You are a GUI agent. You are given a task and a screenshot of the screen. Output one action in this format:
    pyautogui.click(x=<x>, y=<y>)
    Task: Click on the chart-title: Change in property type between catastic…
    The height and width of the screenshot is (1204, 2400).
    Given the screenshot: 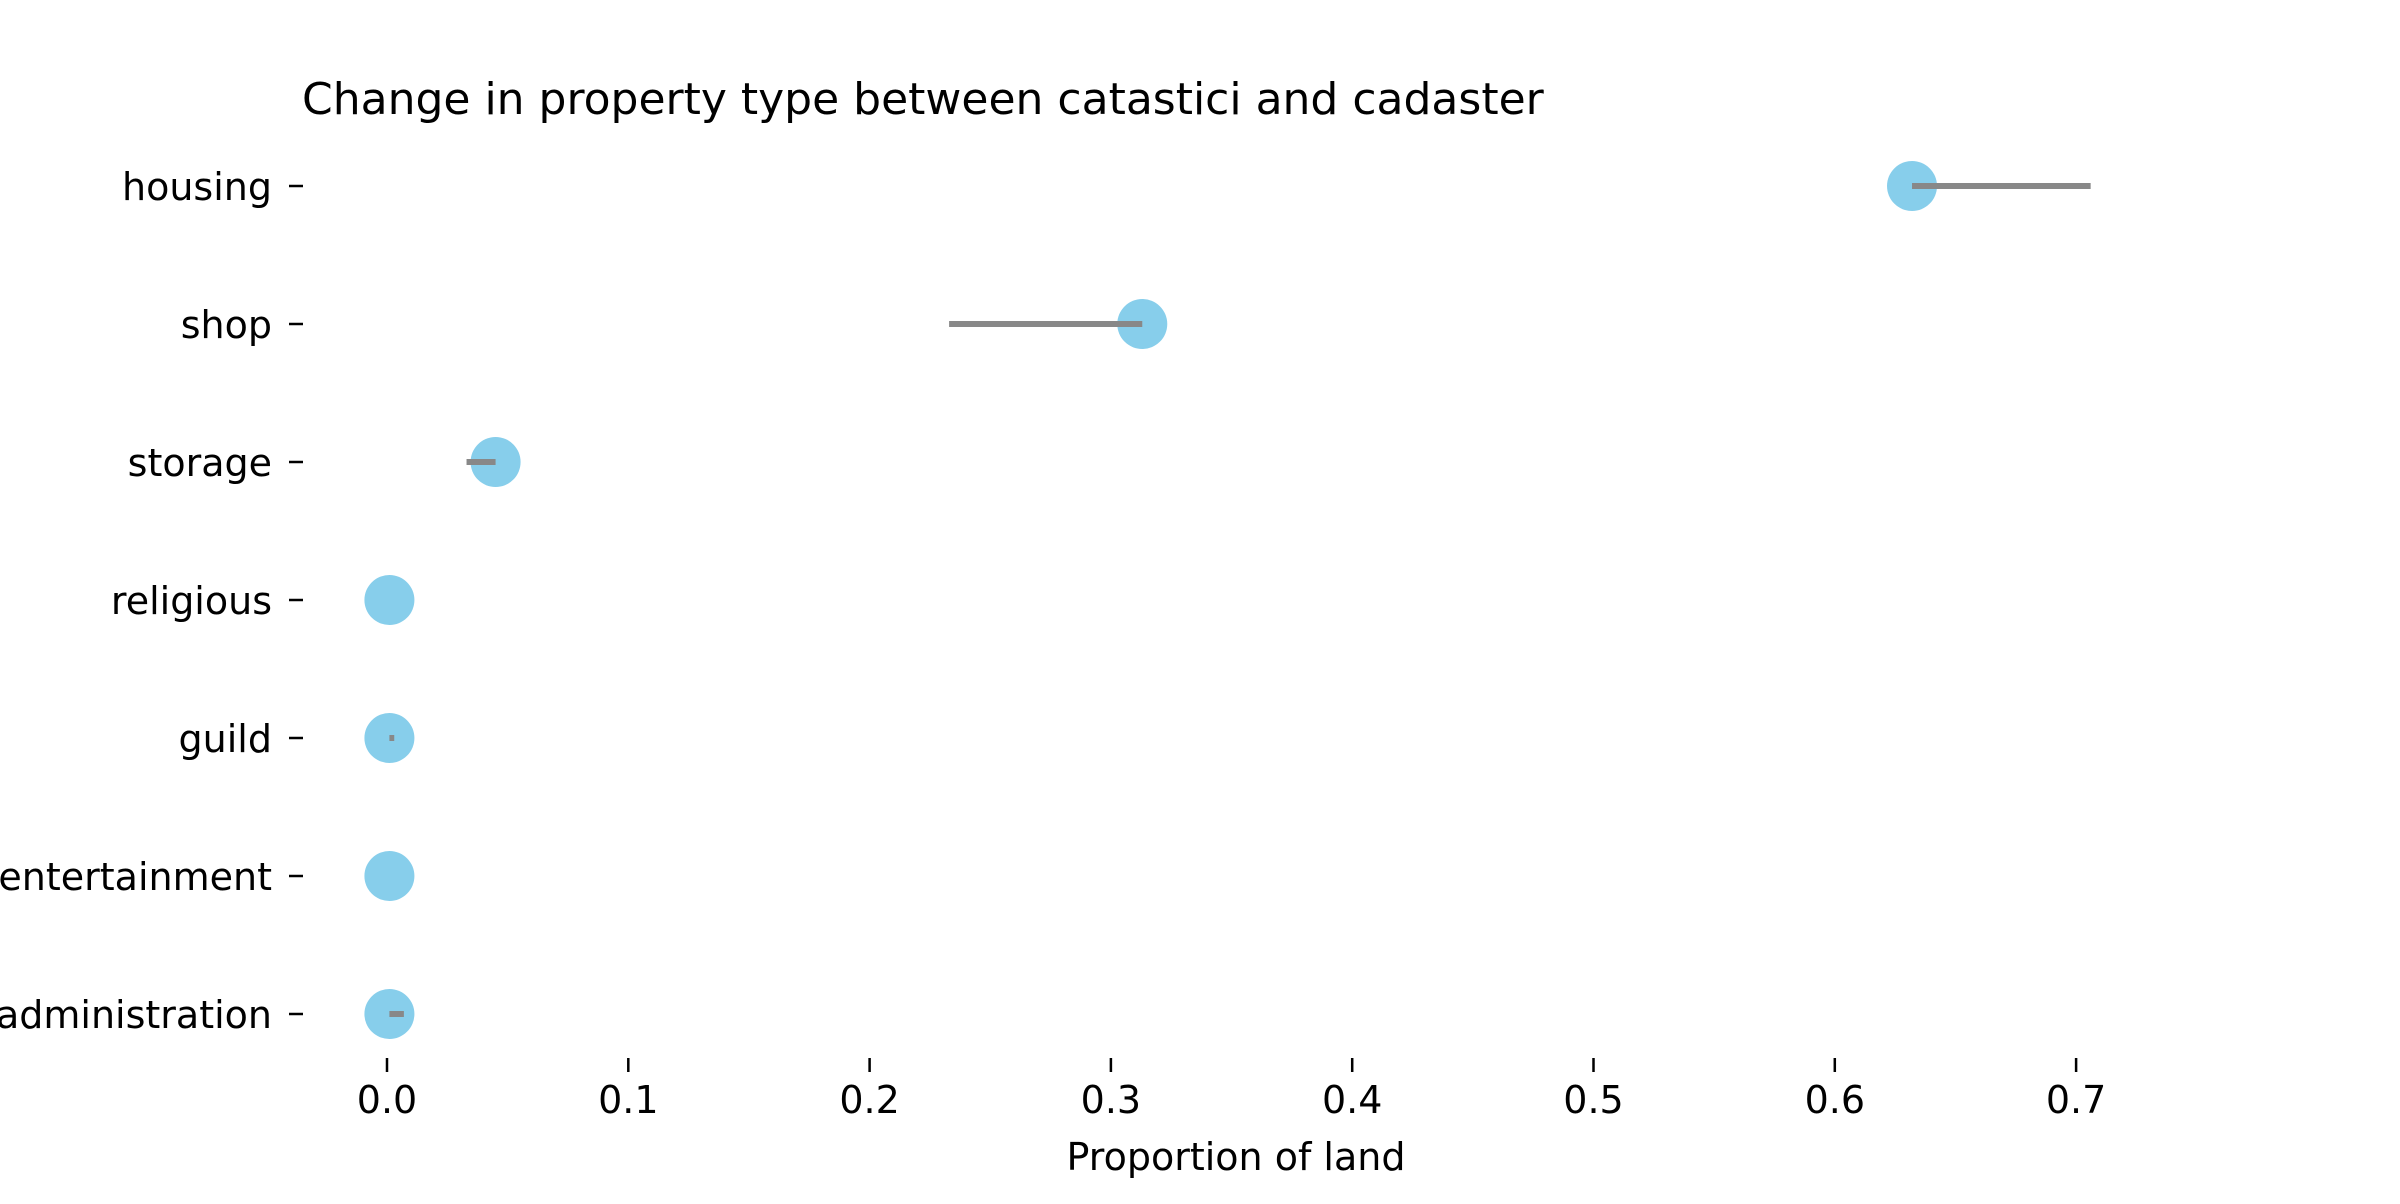 What is the action you would take?
    pyautogui.click(x=923, y=99)
    